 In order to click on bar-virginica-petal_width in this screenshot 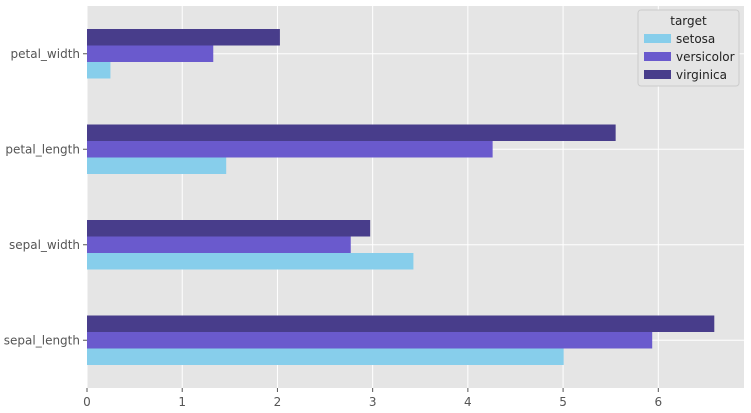, I will do `click(183, 37)`.